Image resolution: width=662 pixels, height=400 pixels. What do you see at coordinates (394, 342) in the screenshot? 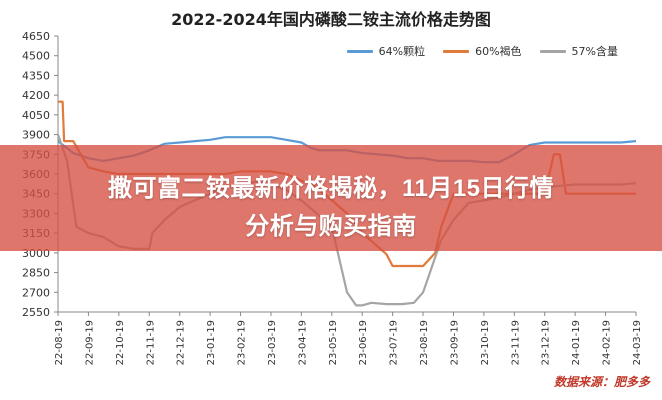
I see `x-tick-label: 23-07-19` at bounding box center [394, 342].